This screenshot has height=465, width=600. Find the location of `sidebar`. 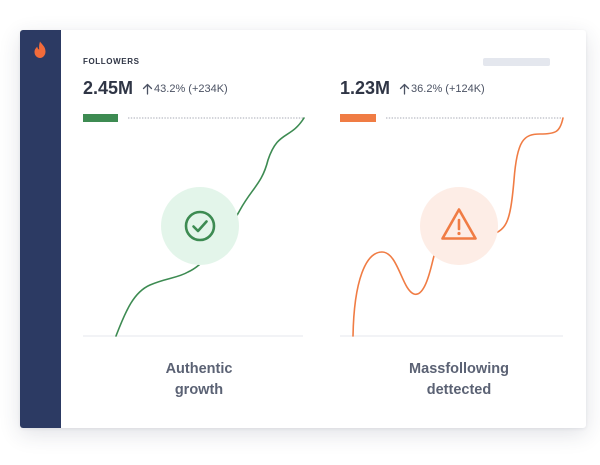

sidebar is located at coordinates (40, 229).